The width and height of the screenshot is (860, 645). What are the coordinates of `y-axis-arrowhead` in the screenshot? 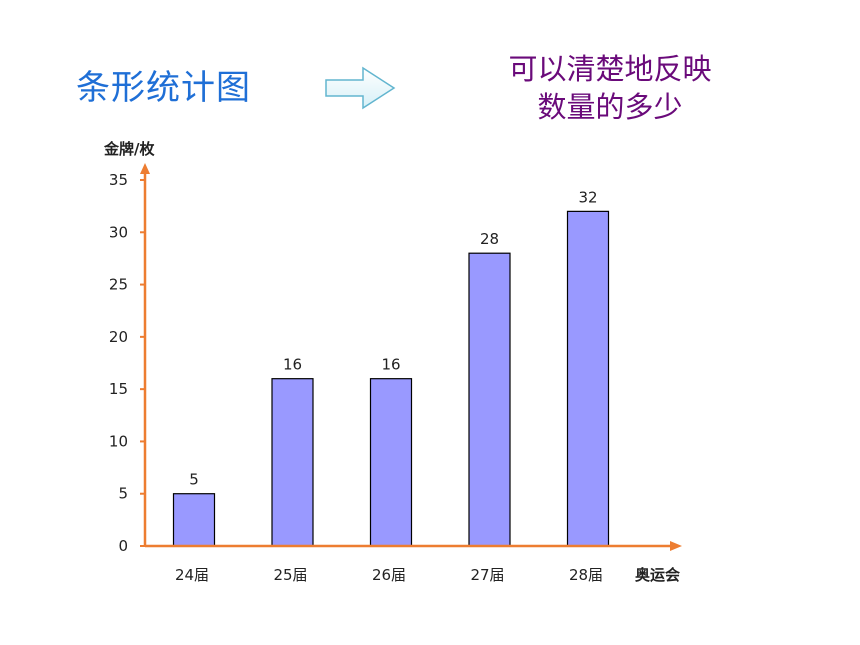 It's located at (145, 168).